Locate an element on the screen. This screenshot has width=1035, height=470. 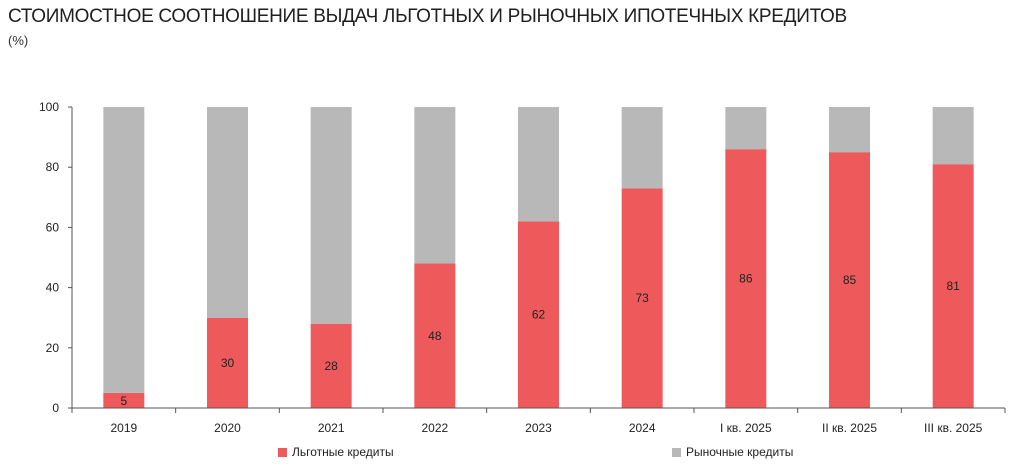
data-label-2: 28 is located at coordinates (331, 366).